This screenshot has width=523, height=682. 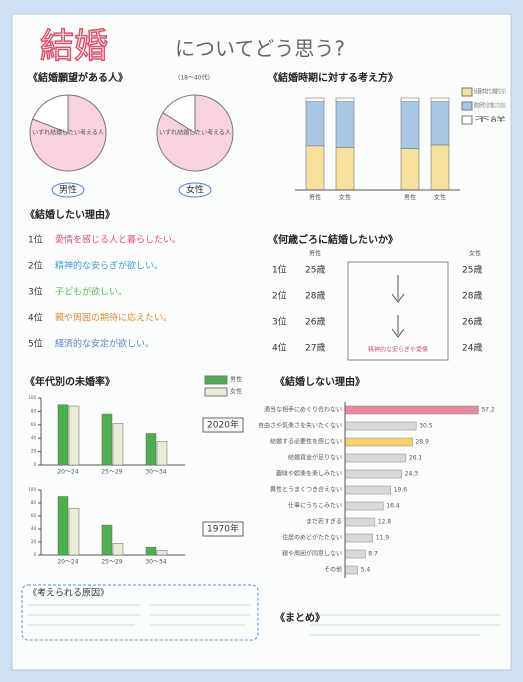 What do you see at coordinates (309, 474) in the screenshot?
I see `bar-label: 趣味や娯楽を楽しみたい` at bounding box center [309, 474].